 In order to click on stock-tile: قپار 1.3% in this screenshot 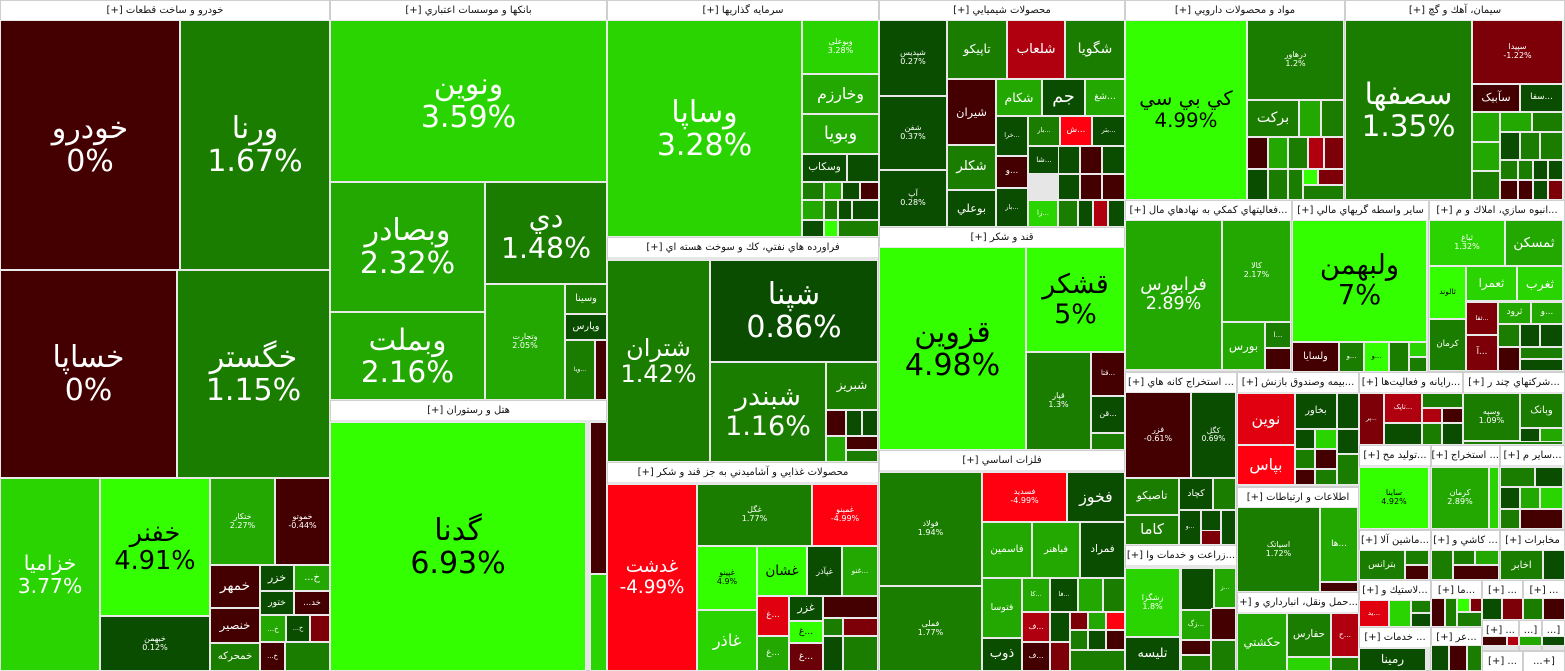, I will do `click(1058, 401)`.